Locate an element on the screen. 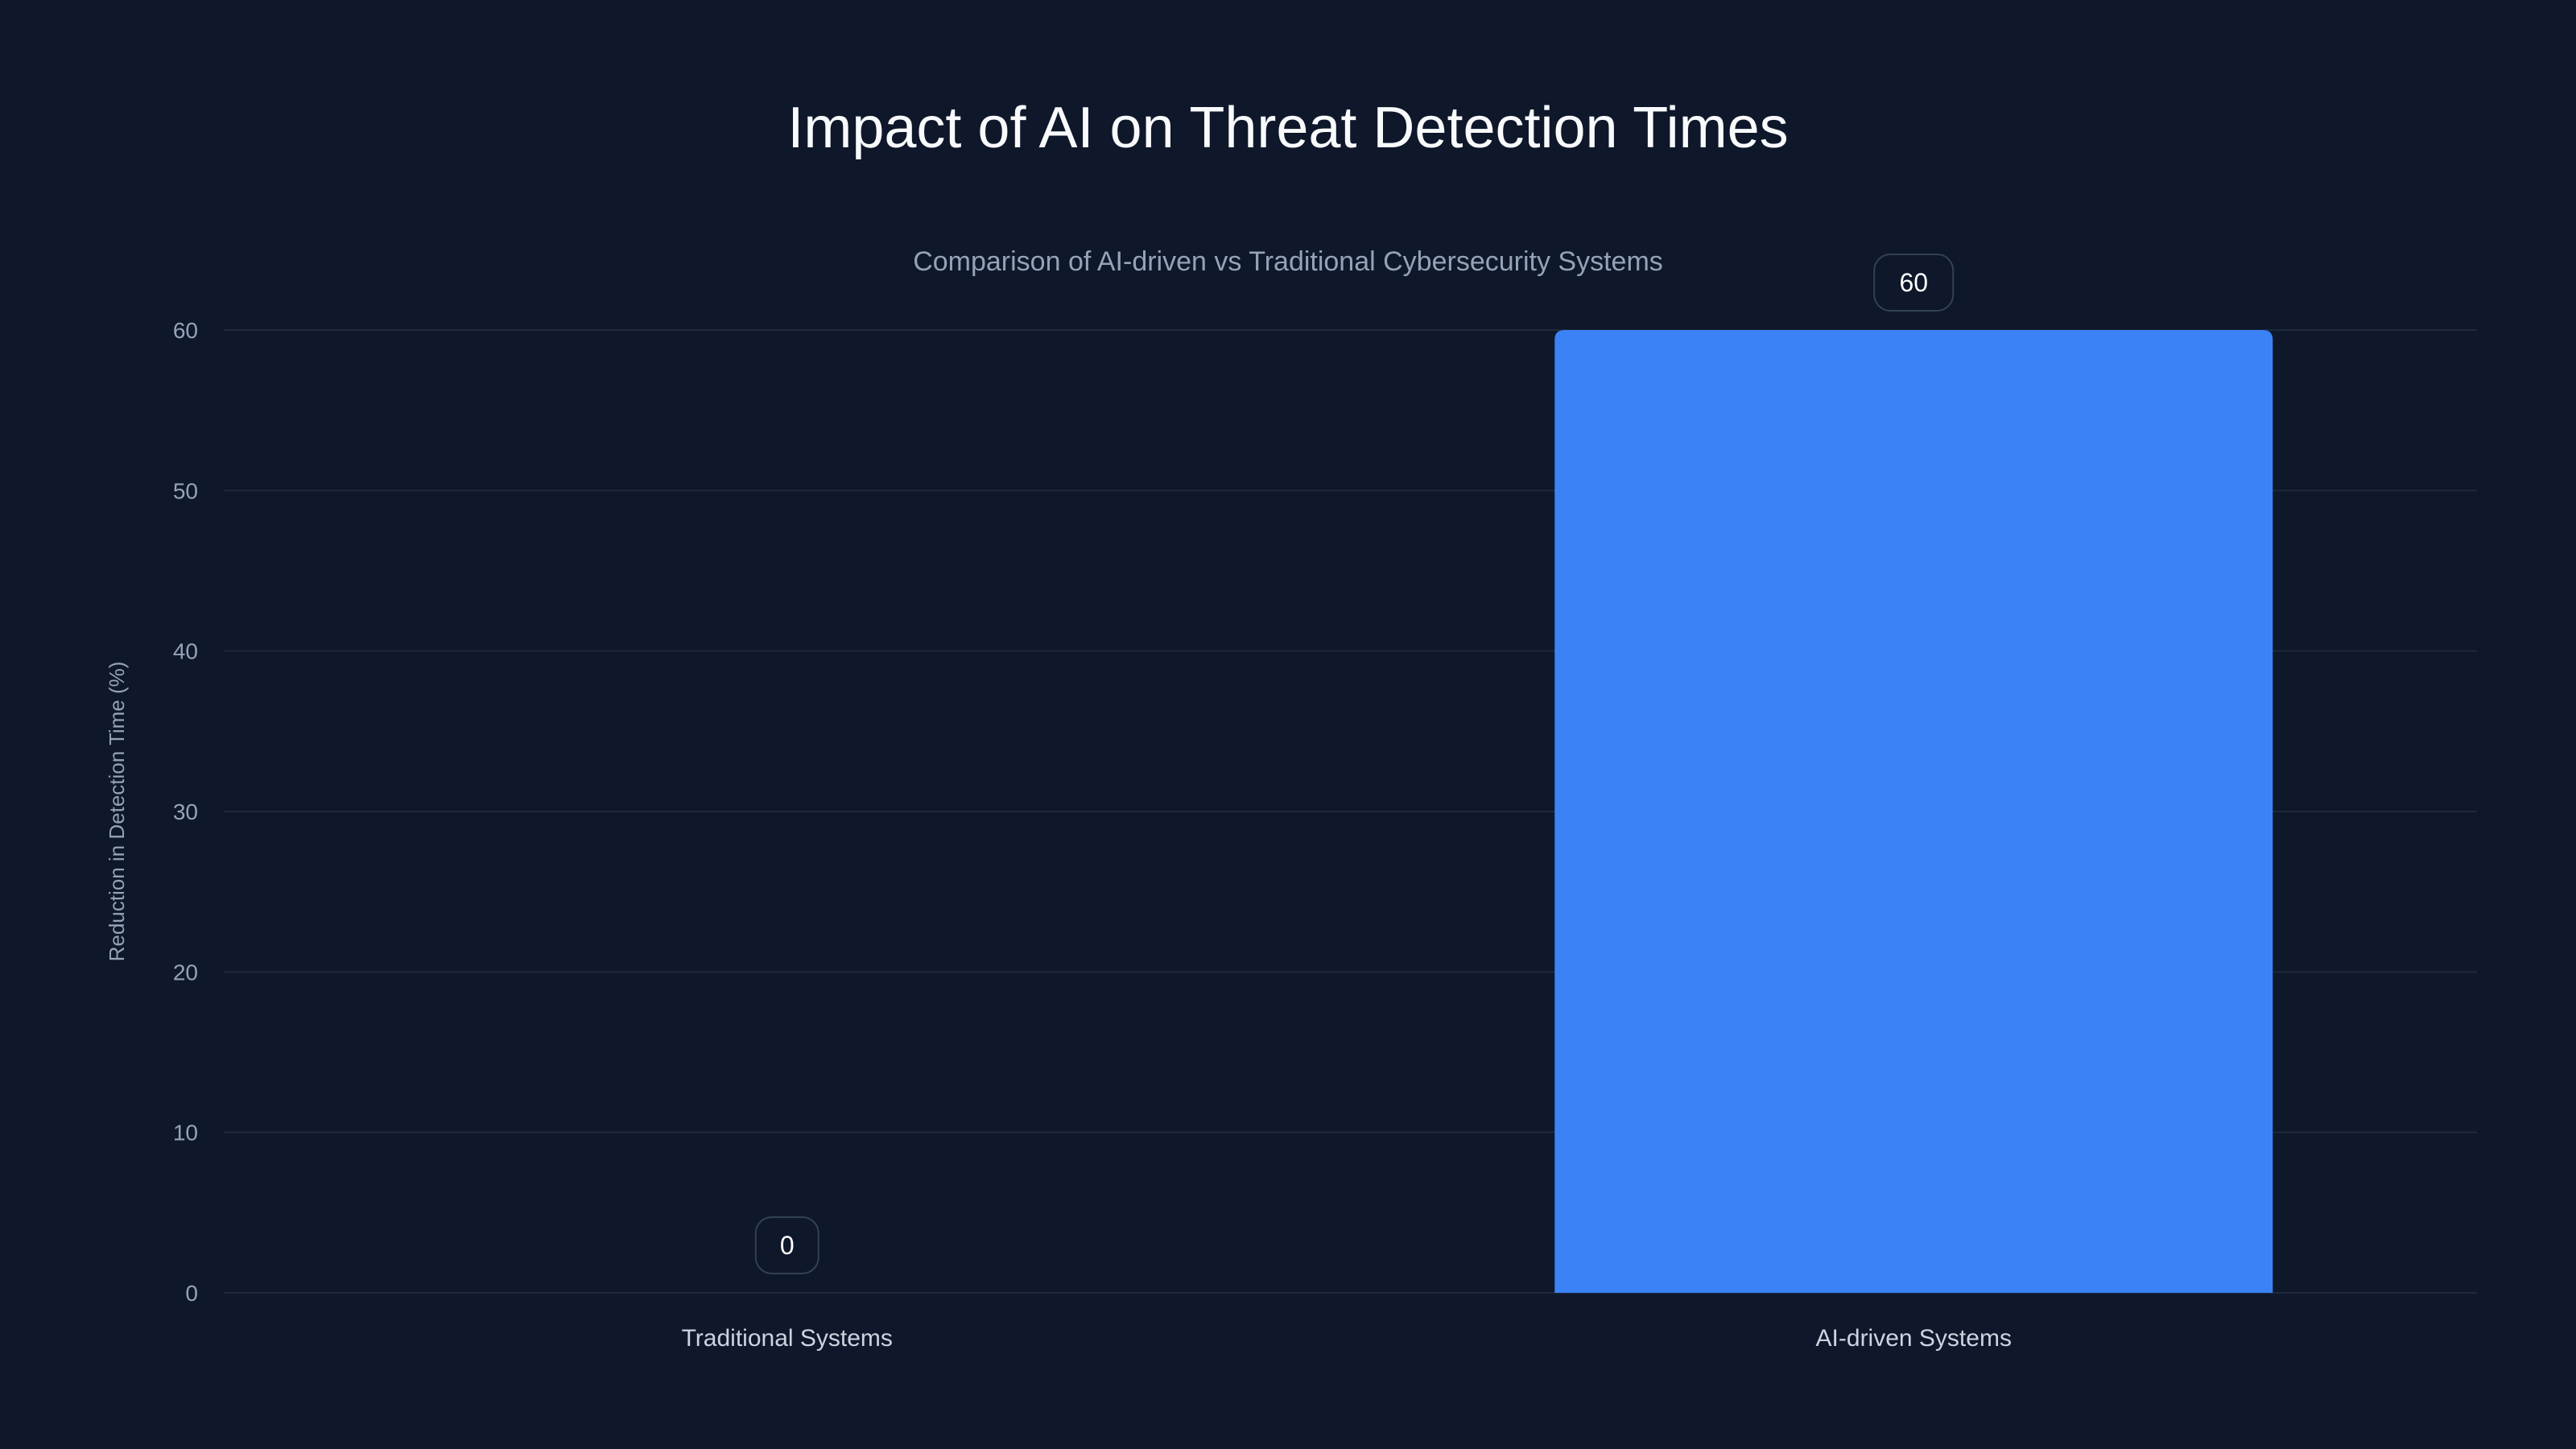 This screenshot has width=2576, height=1449. y-tick-label: 50 is located at coordinates (185, 490).